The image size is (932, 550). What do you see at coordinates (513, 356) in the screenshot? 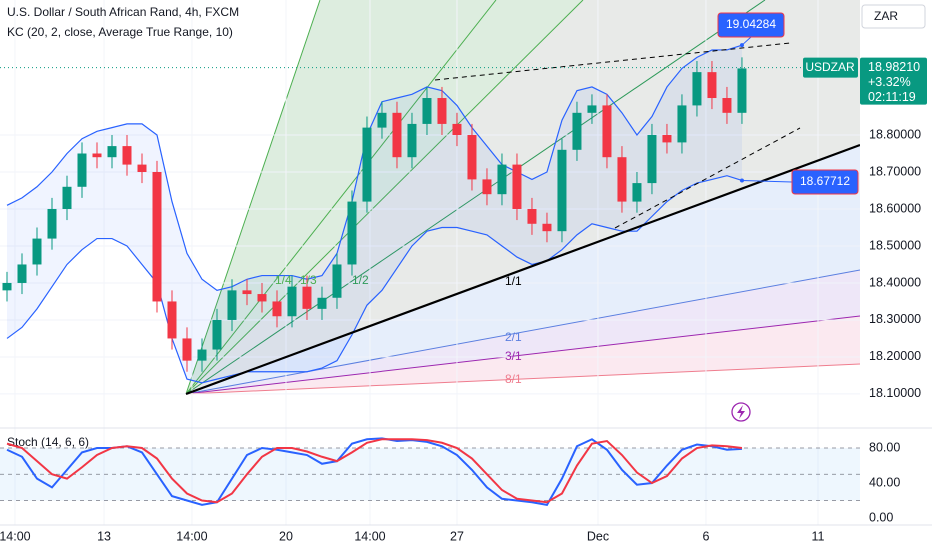
I see `fan-label: 3/1` at bounding box center [513, 356].